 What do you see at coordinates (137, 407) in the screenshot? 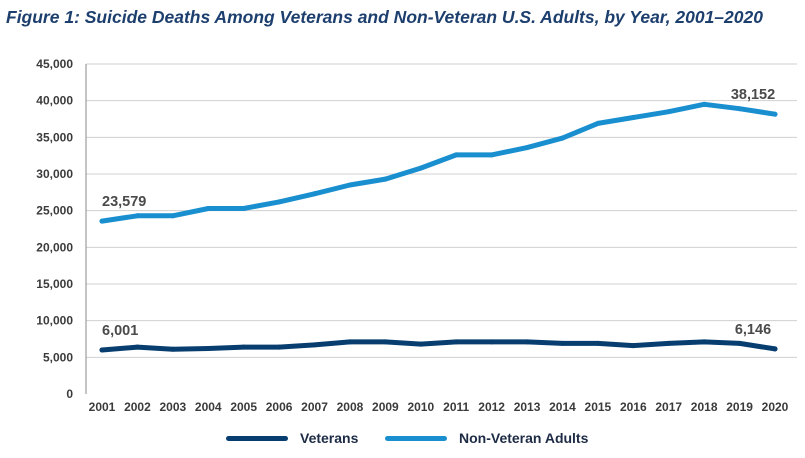
I see `x-tick-label: 2002` at bounding box center [137, 407].